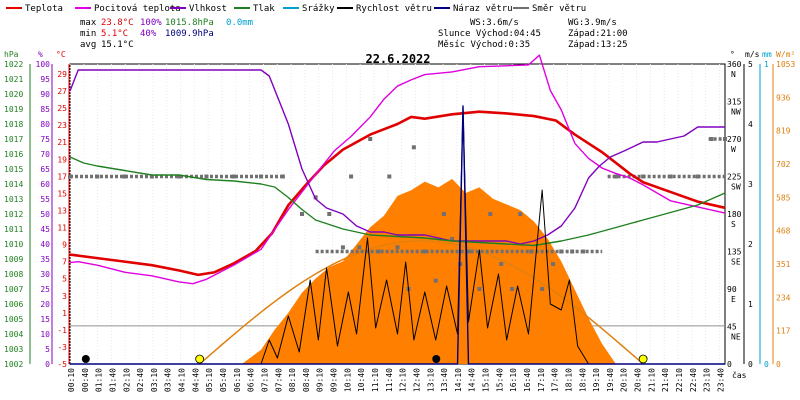 This screenshot has width=800, height=400. What do you see at coordinates (679, 380) in the screenshot?
I see `time-tick: 22:10` at bounding box center [679, 380].